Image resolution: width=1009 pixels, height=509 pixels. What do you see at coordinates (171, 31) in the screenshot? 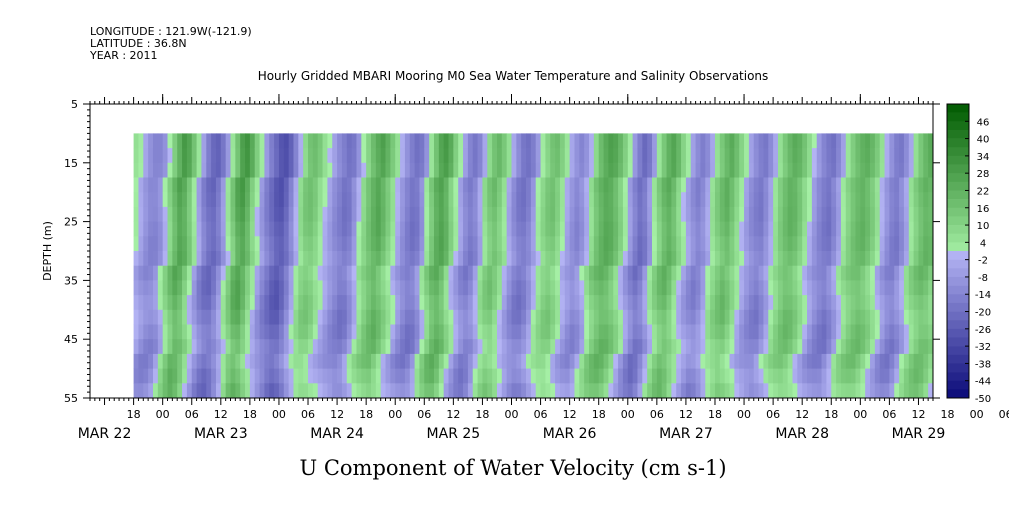
I see `longitude-label: LONGITUDE : 121.9W(-121.9)` at bounding box center [171, 31].